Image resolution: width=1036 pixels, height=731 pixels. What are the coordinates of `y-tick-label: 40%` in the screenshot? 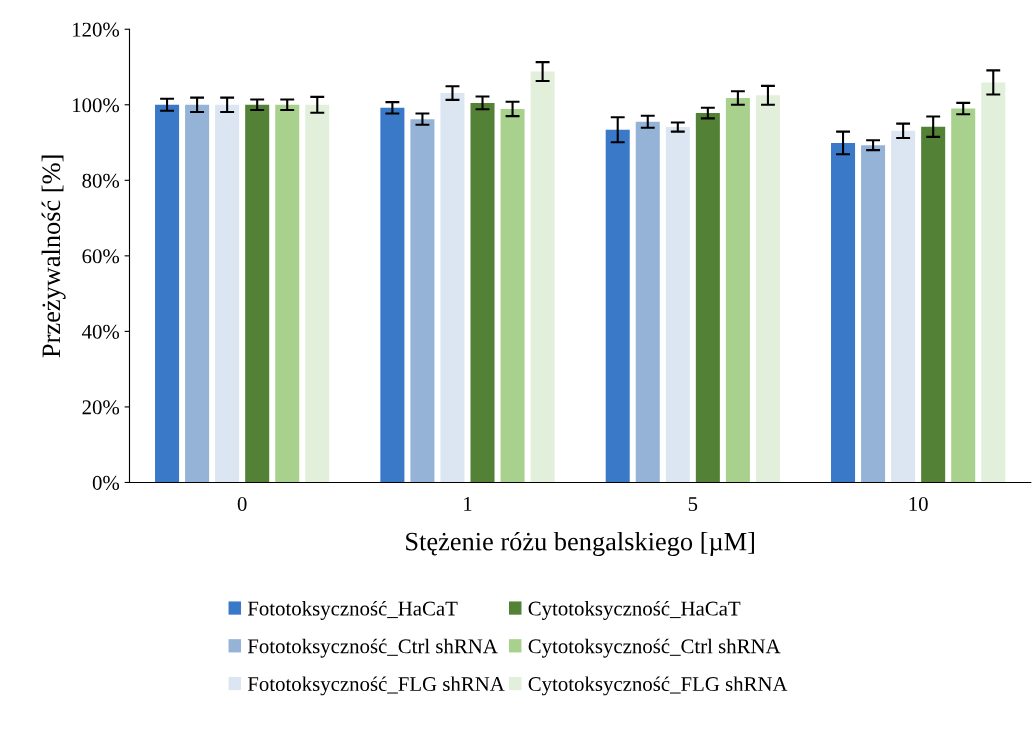 It's located at (101, 331).